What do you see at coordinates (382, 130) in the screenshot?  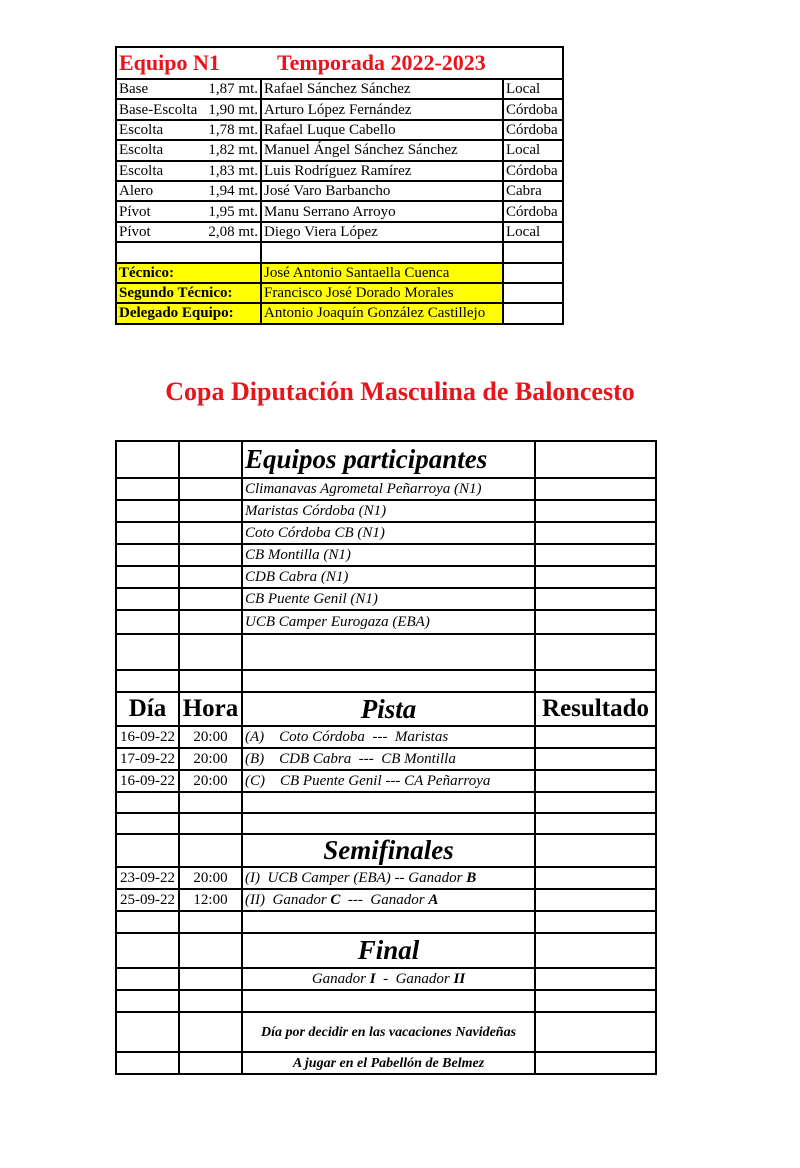 I see `player-name: Rafael Luque Cabello` at bounding box center [382, 130].